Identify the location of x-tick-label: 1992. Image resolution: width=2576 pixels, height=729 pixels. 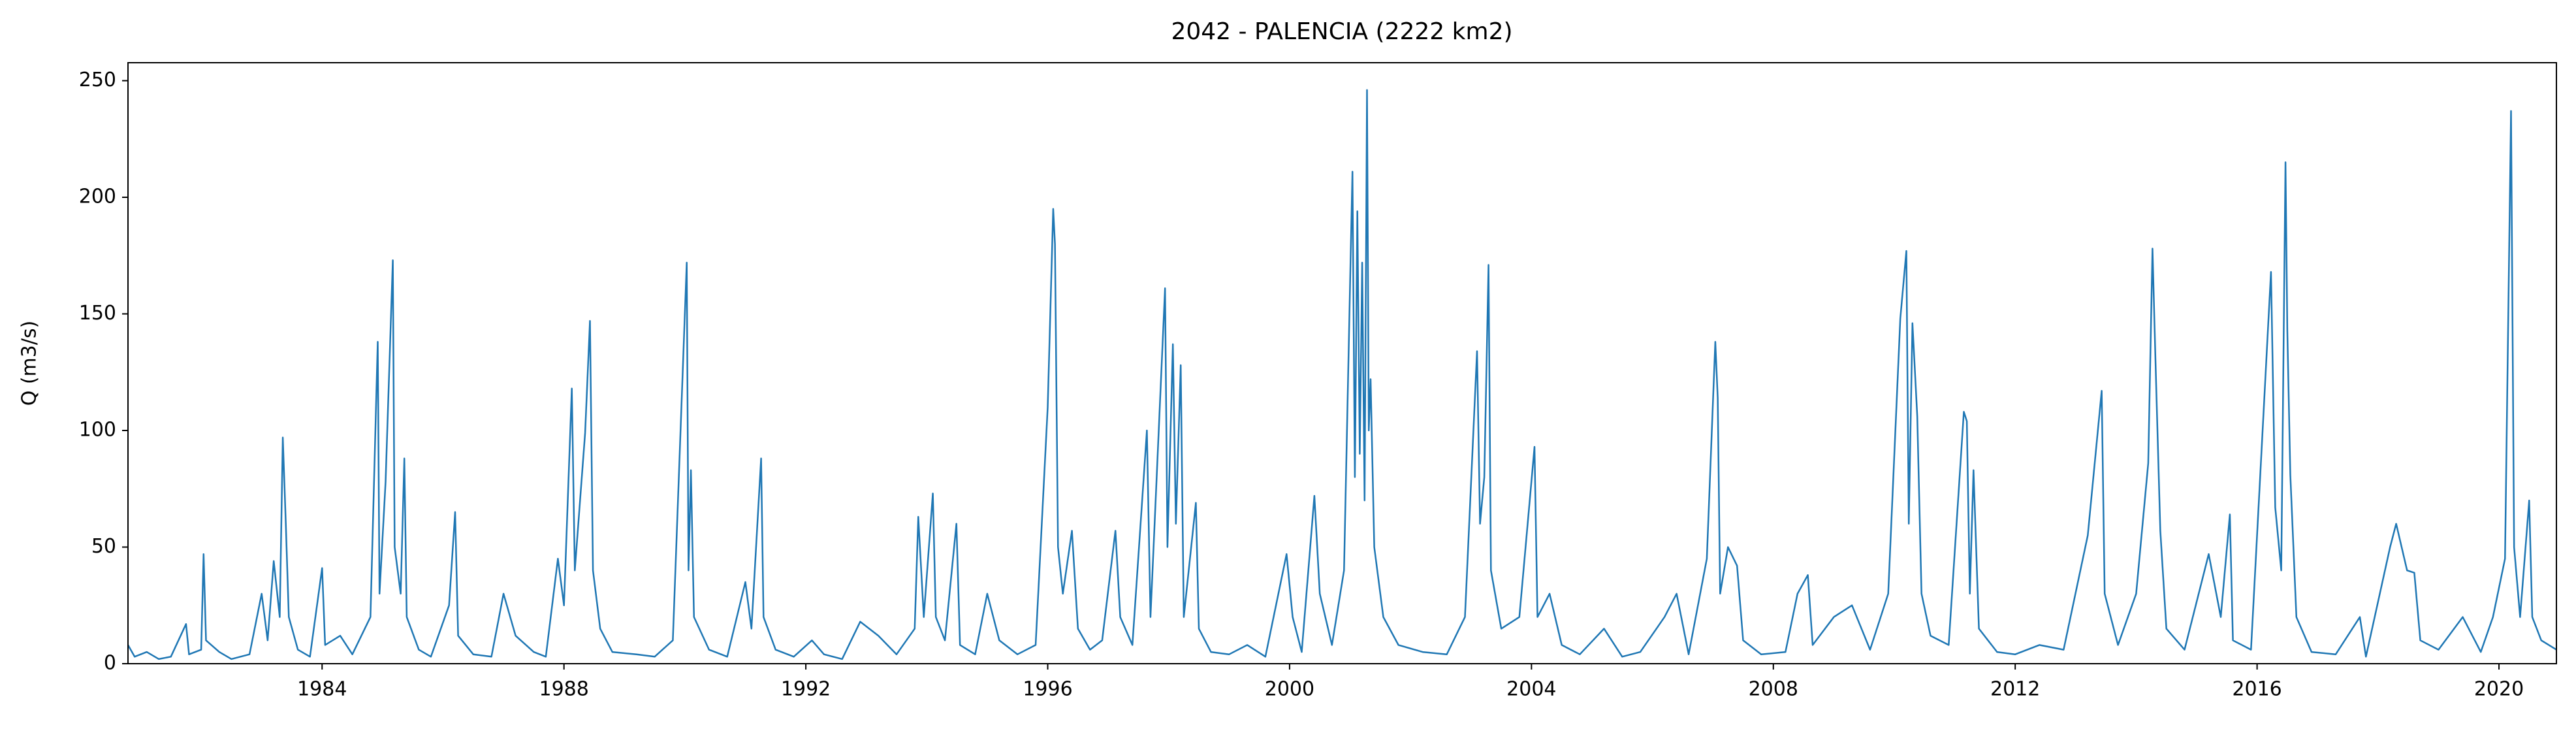
(806, 689).